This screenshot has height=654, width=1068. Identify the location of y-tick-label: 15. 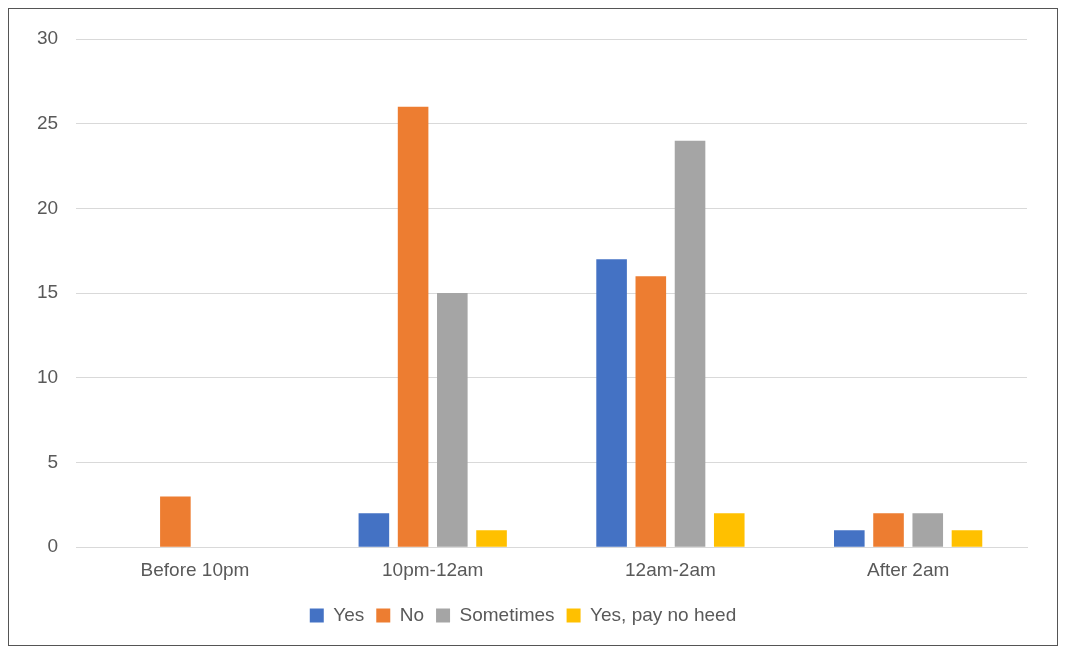
(47, 292).